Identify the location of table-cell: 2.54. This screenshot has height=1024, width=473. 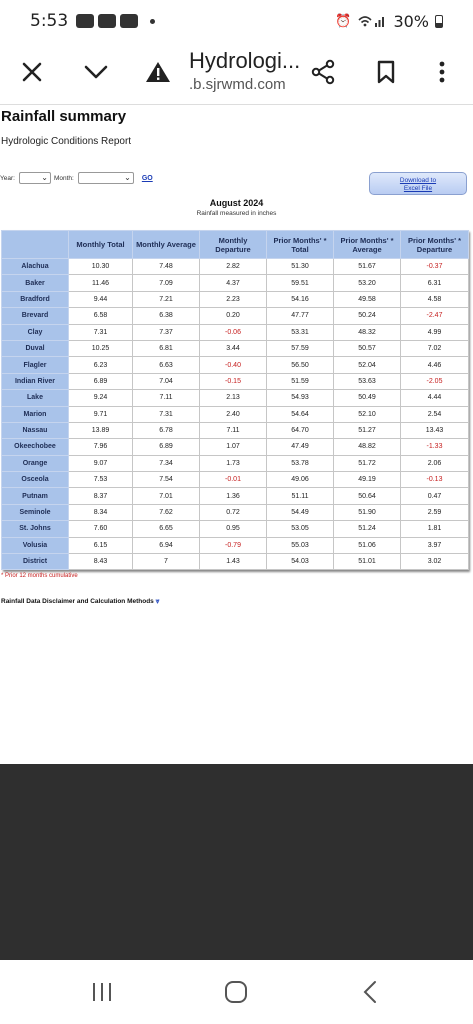
(434, 414).